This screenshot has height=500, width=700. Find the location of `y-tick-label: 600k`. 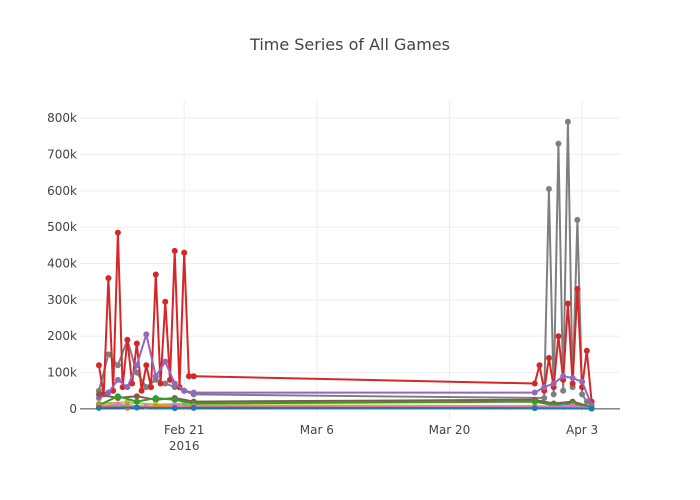

y-tick-label: 600k is located at coordinates (62, 191).